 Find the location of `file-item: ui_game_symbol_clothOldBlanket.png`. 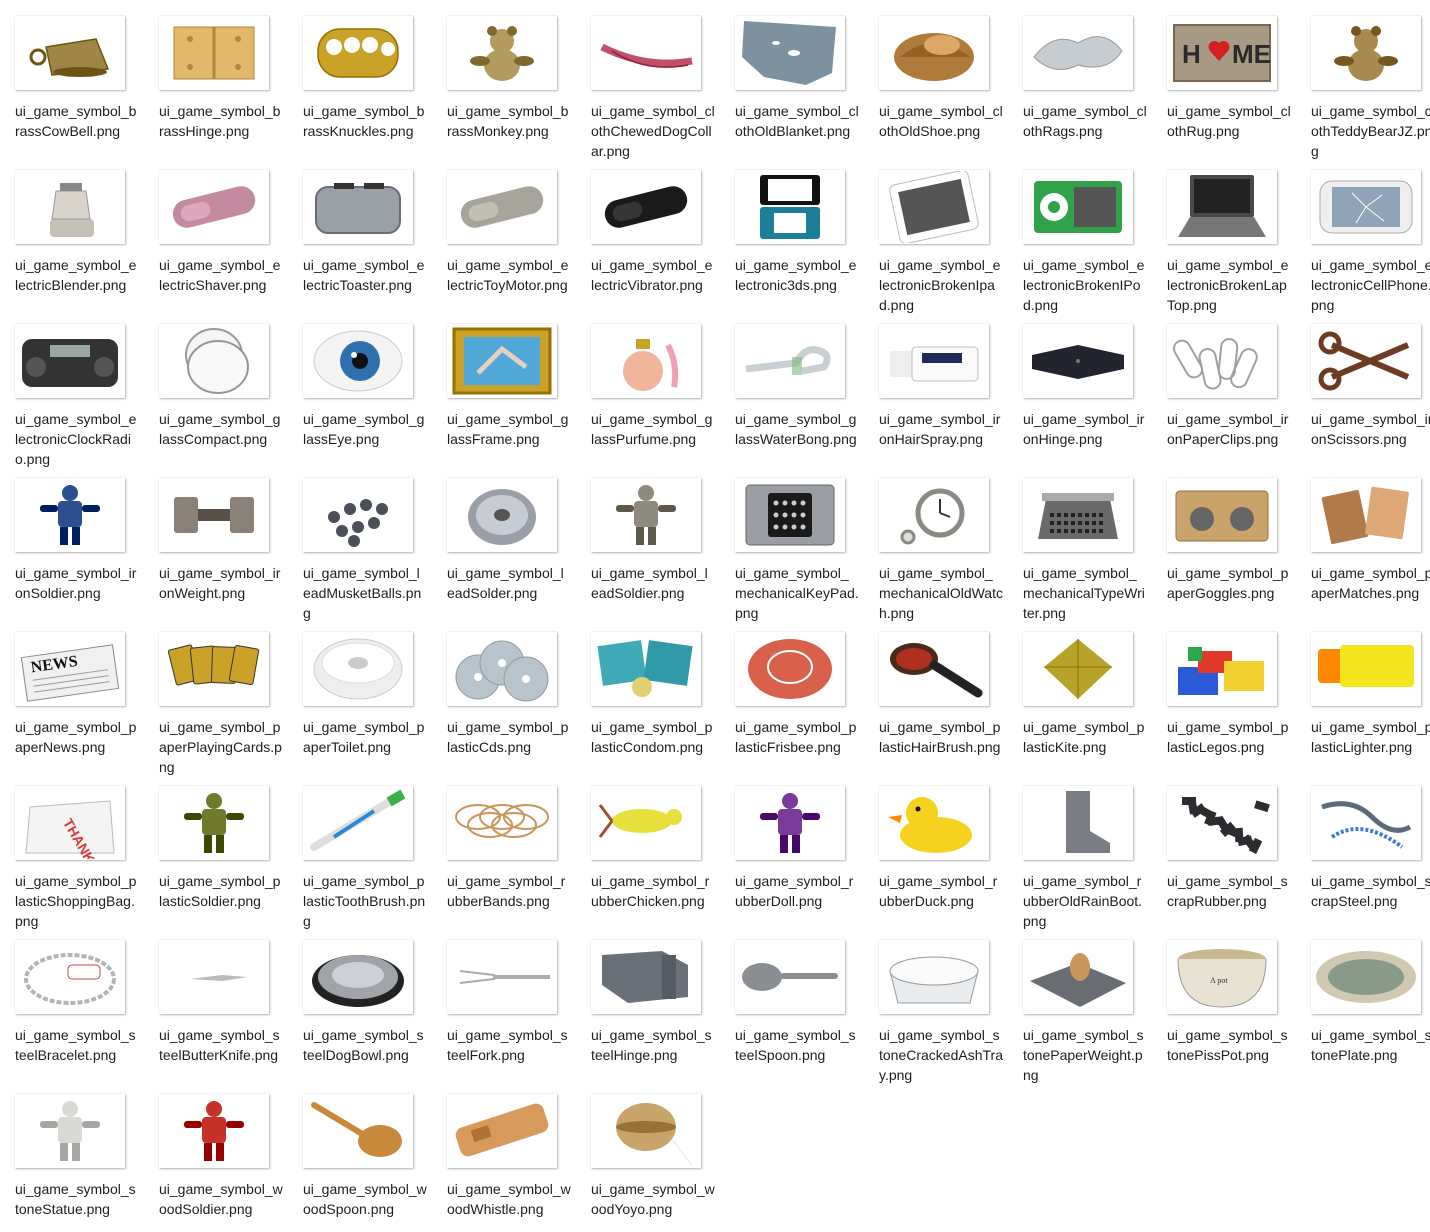

file-item: ui_game_symbol_clothOldBlanket.png is located at coordinates (790, 77).